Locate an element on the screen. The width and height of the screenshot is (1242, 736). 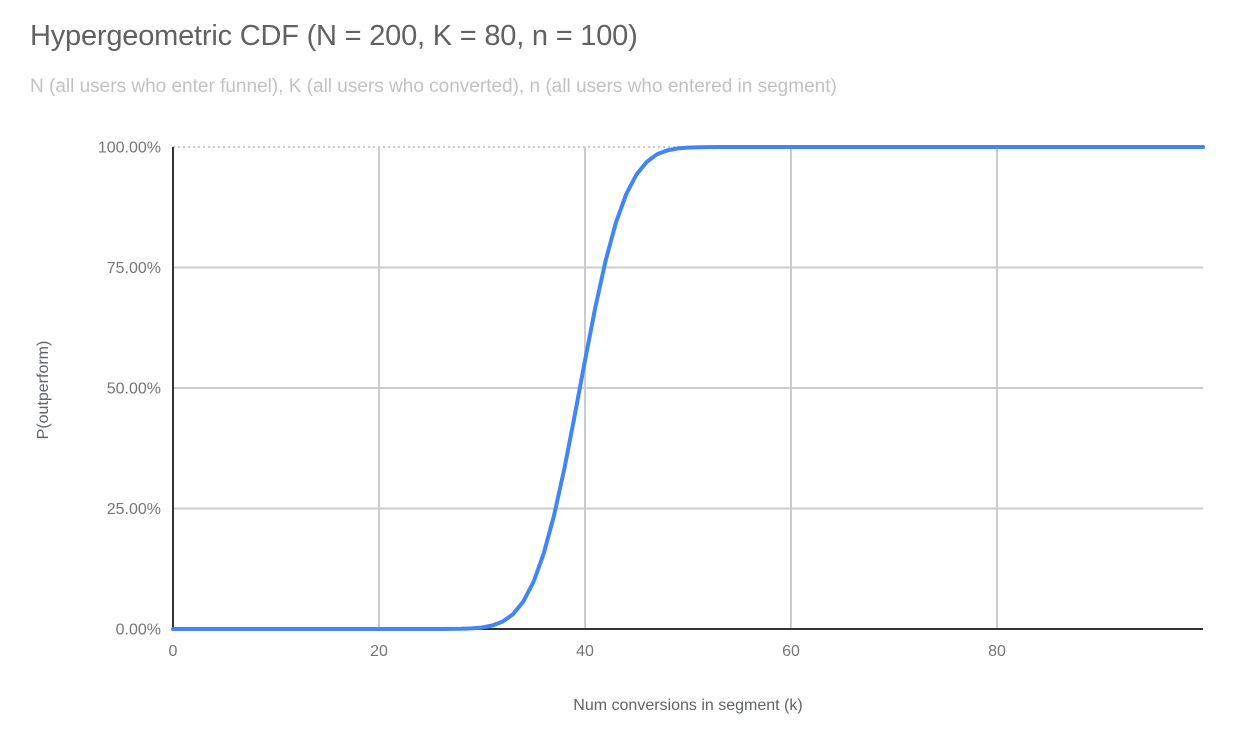
x-axis-title: Num conversions in segment (k) is located at coordinates (688, 705).